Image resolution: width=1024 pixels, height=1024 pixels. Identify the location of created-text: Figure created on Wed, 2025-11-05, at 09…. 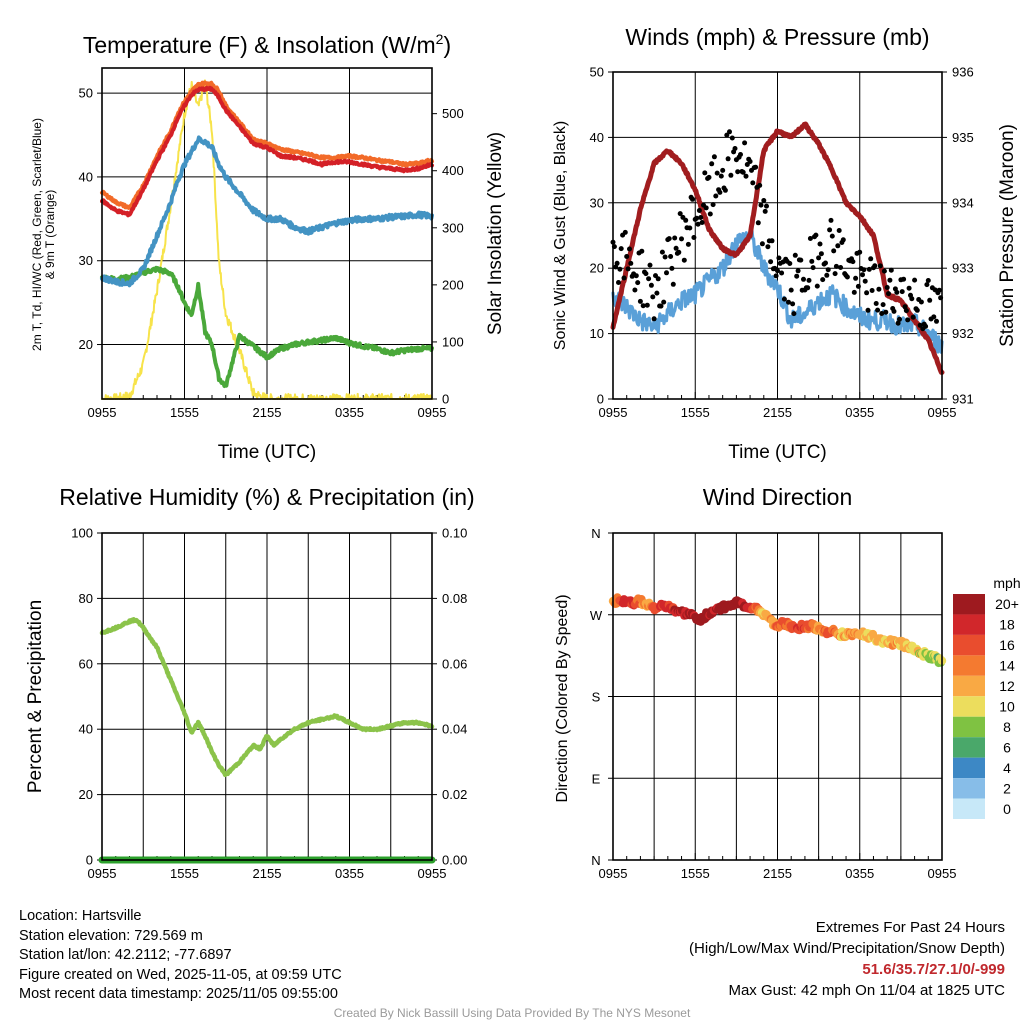
(180, 974).